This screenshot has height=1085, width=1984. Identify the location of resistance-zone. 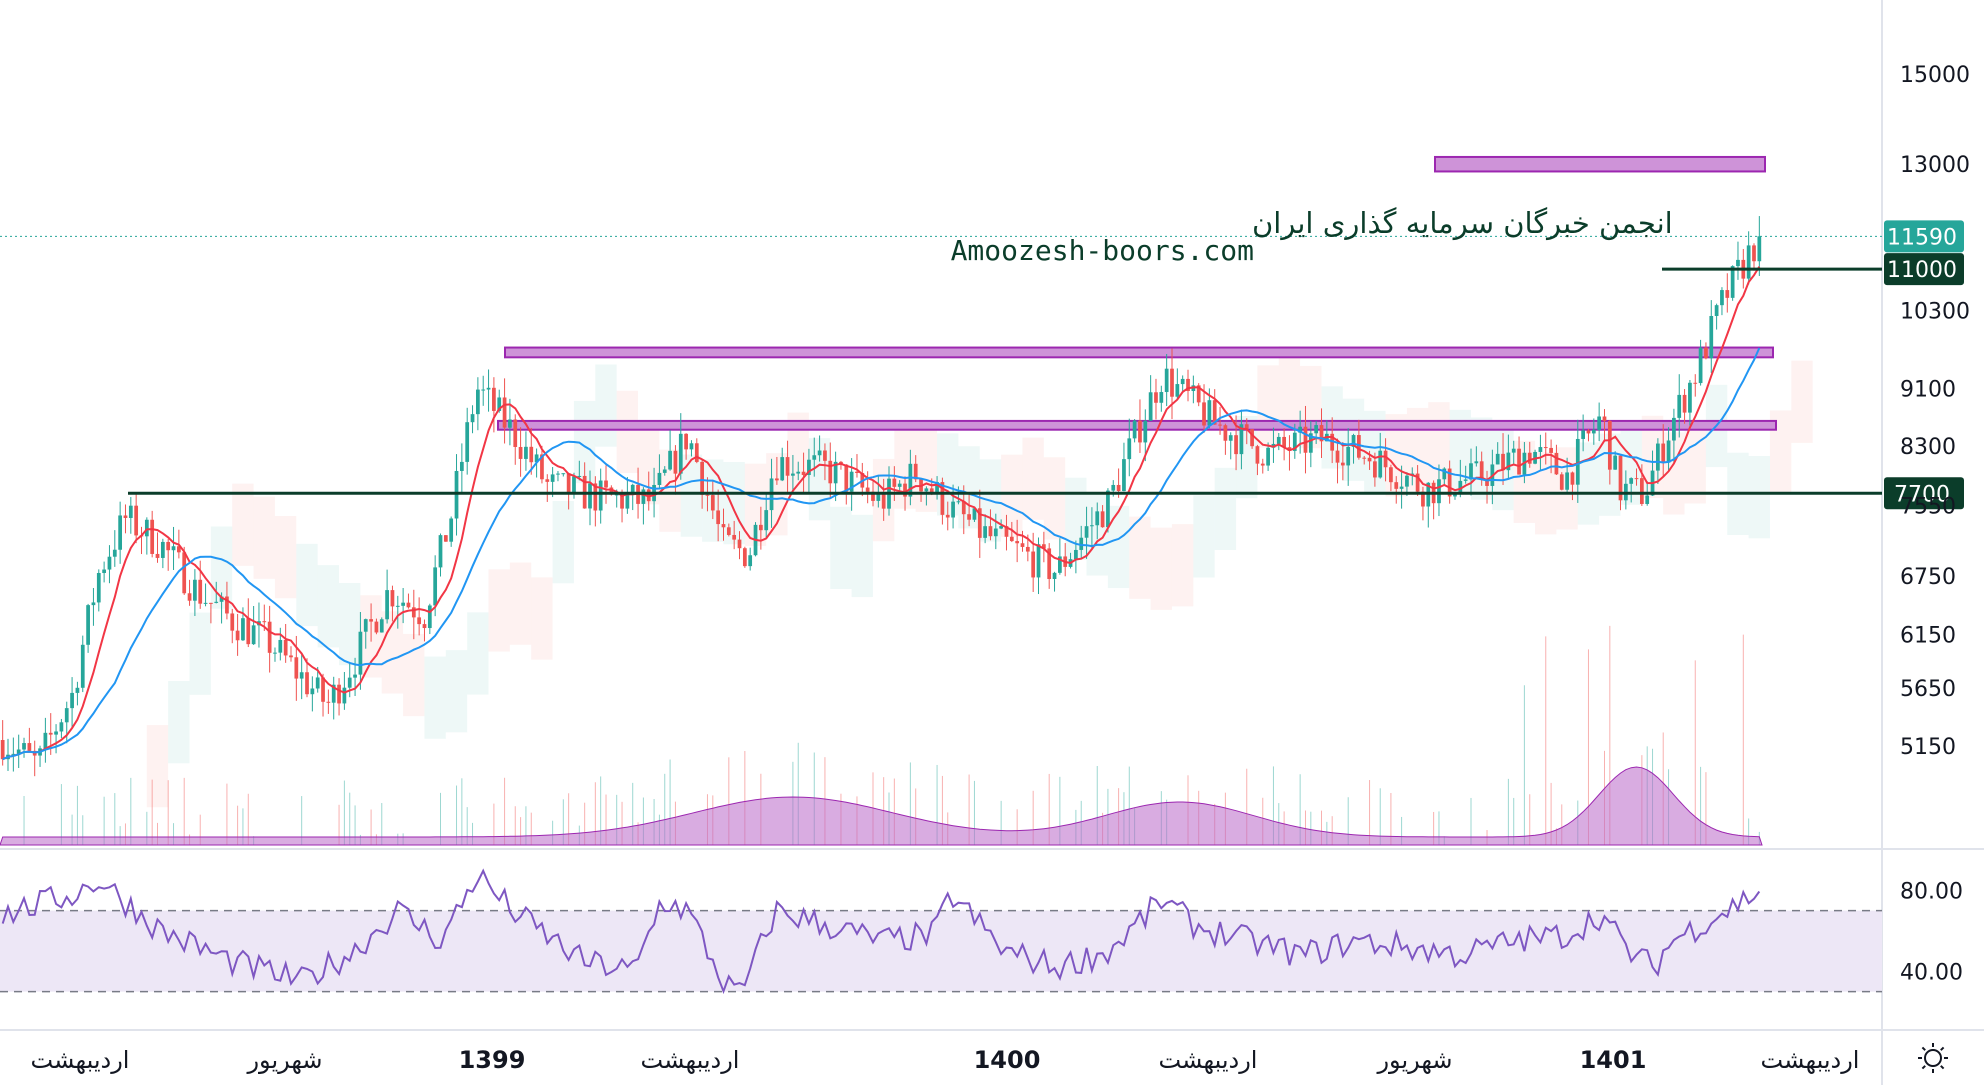
(1137, 425).